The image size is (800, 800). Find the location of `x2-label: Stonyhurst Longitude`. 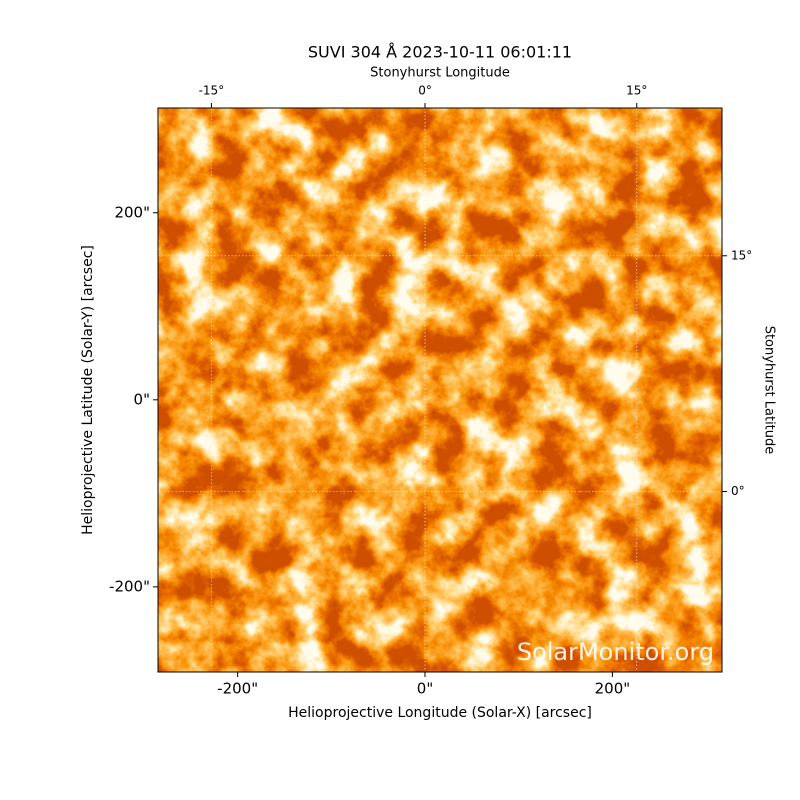

x2-label: Stonyhurst Longitude is located at coordinates (440, 73).